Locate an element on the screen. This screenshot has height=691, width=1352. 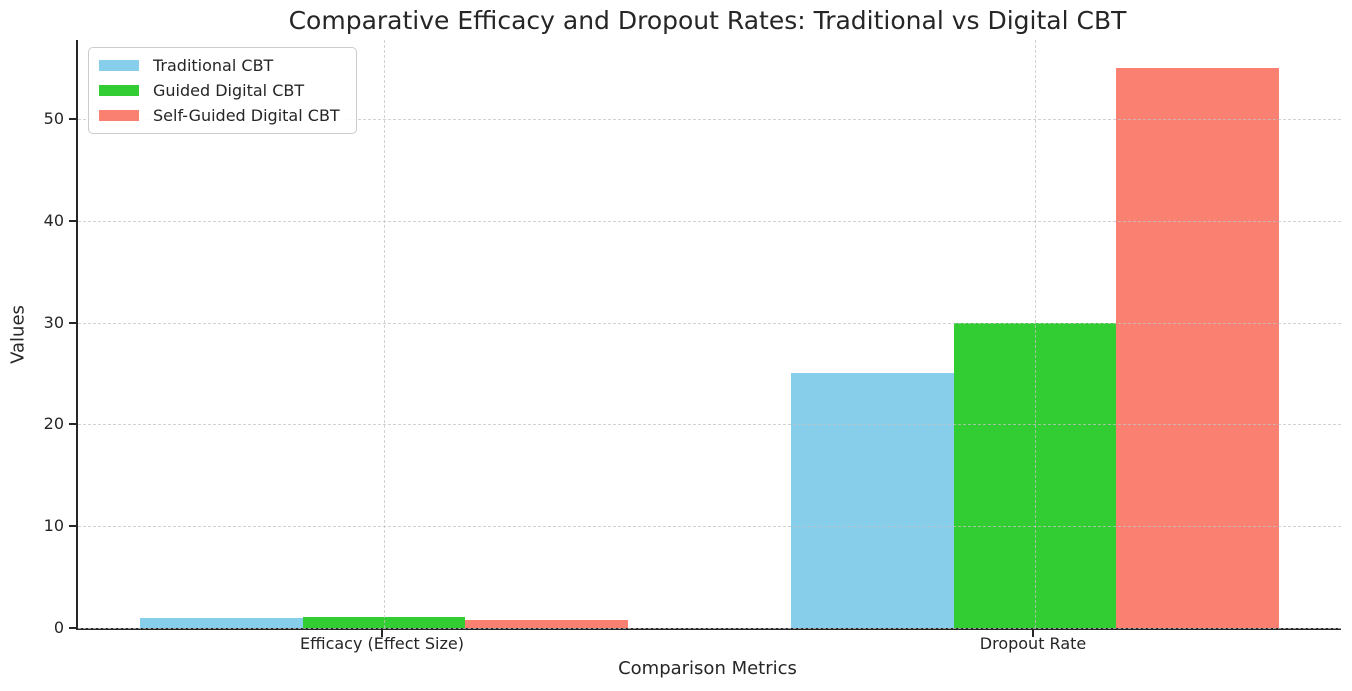
legend-item: Guided Digital CBT is located at coordinates (219, 90).